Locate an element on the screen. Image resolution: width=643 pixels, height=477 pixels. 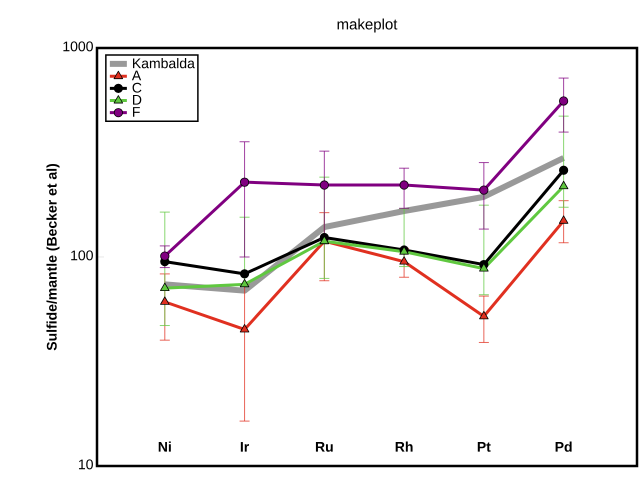
y-tick-label: 100 is located at coordinates (82, 255).